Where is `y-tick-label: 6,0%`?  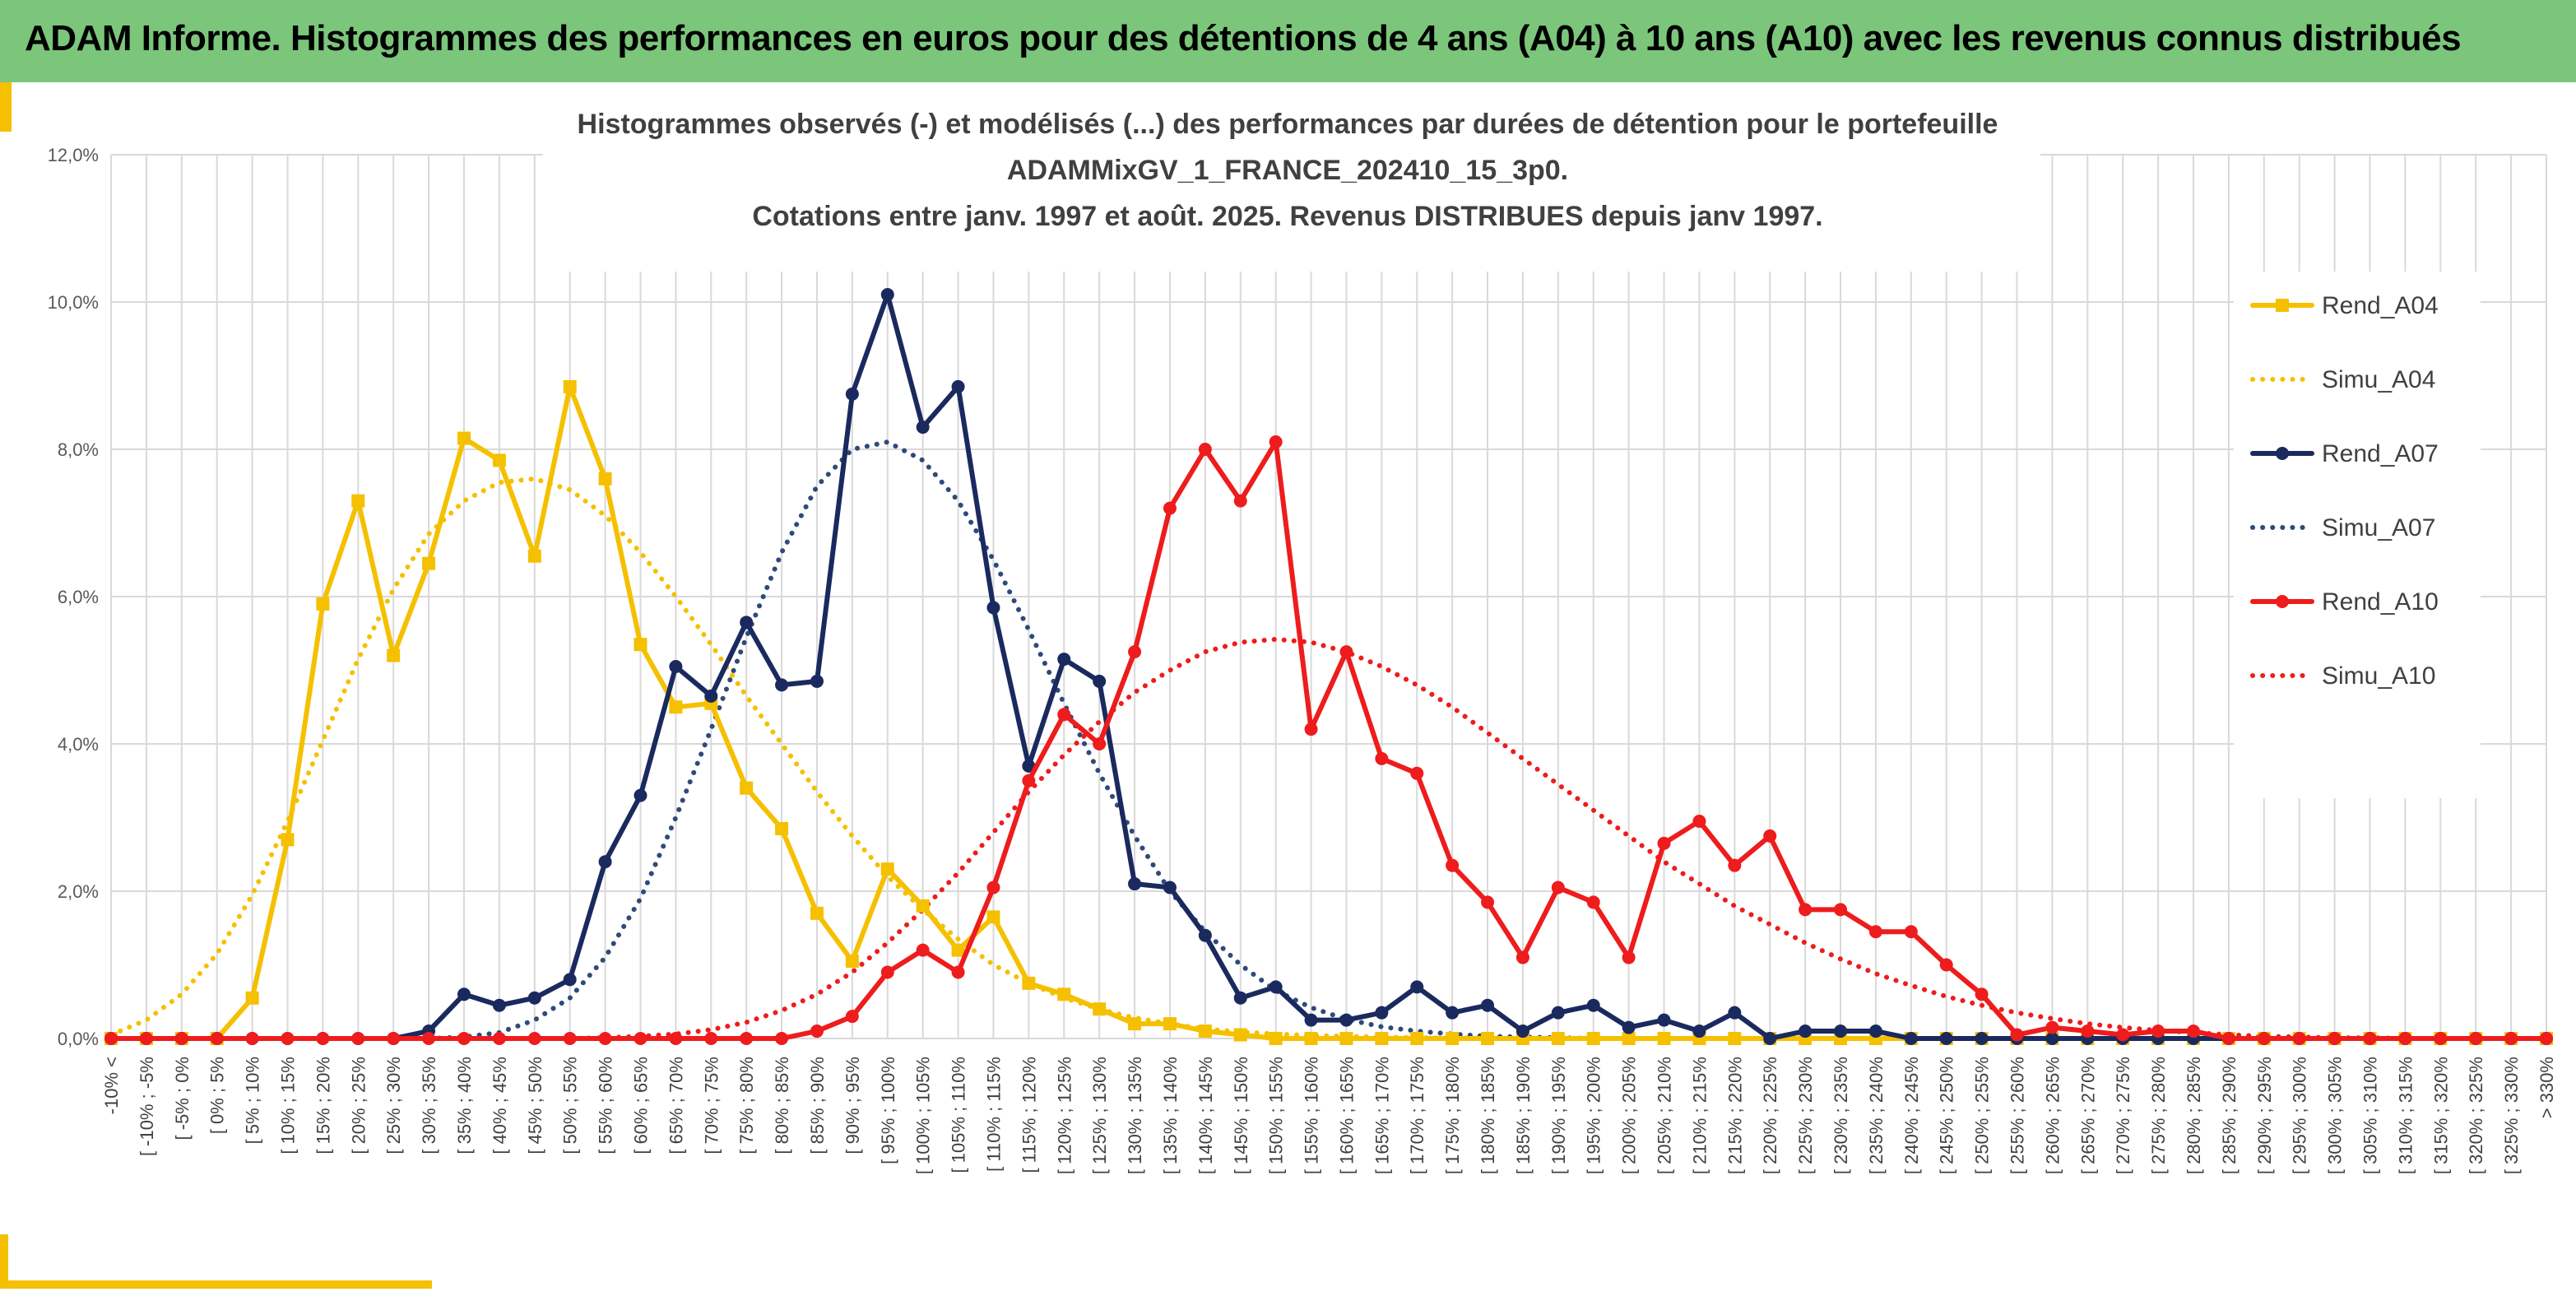
y-tick-label: 6,0% is located at coordinates (78, 597).